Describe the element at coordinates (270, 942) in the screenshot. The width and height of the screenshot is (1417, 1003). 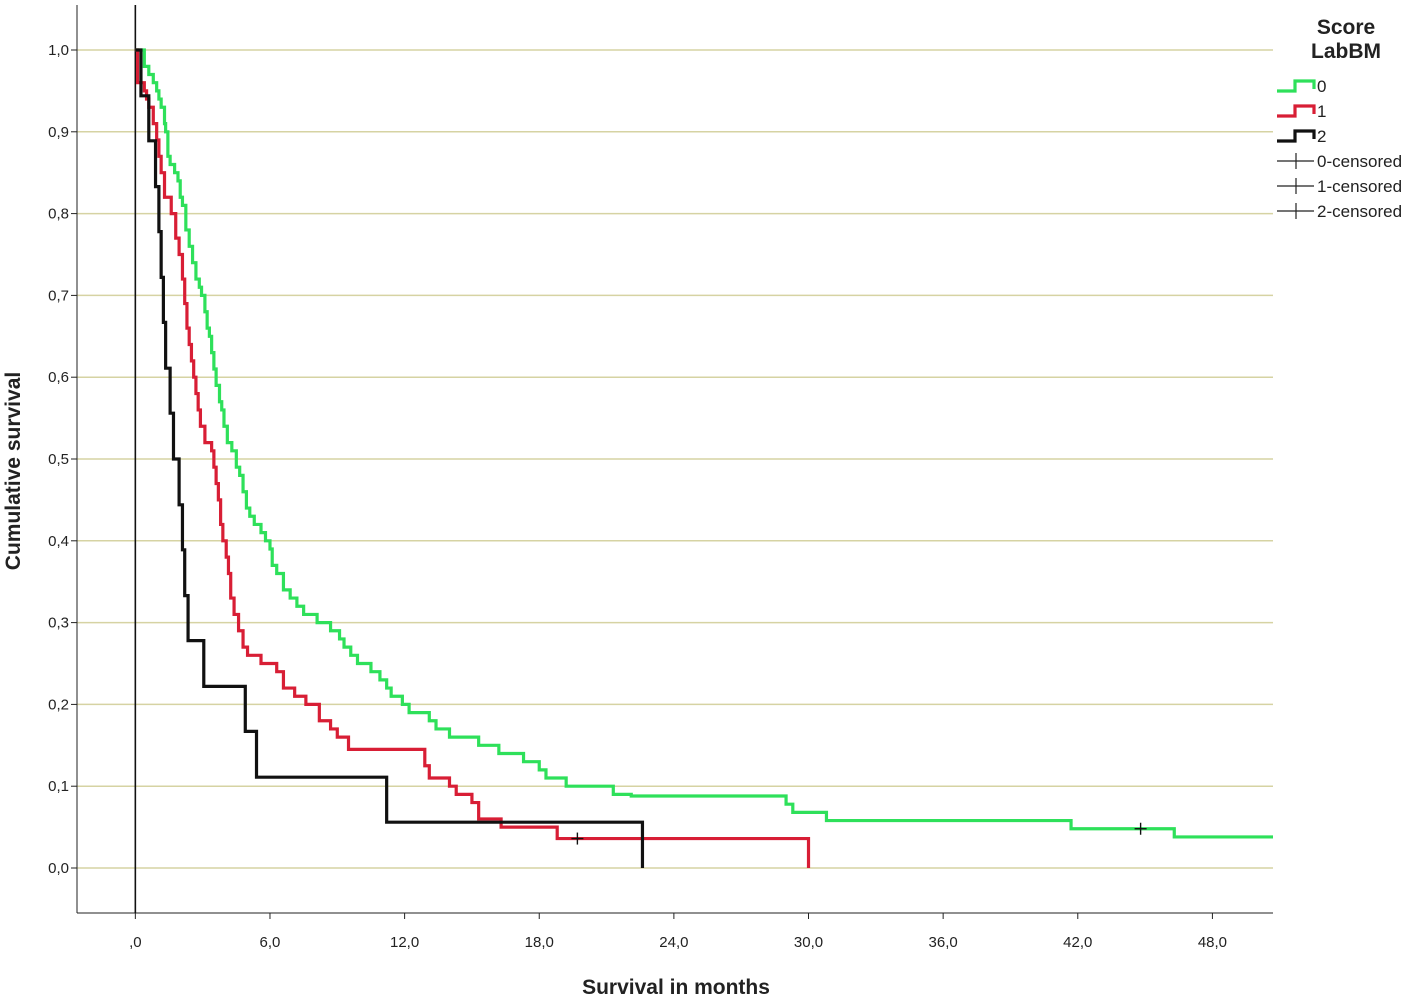
I see `x-tick-label-1: 6,0` at that location.